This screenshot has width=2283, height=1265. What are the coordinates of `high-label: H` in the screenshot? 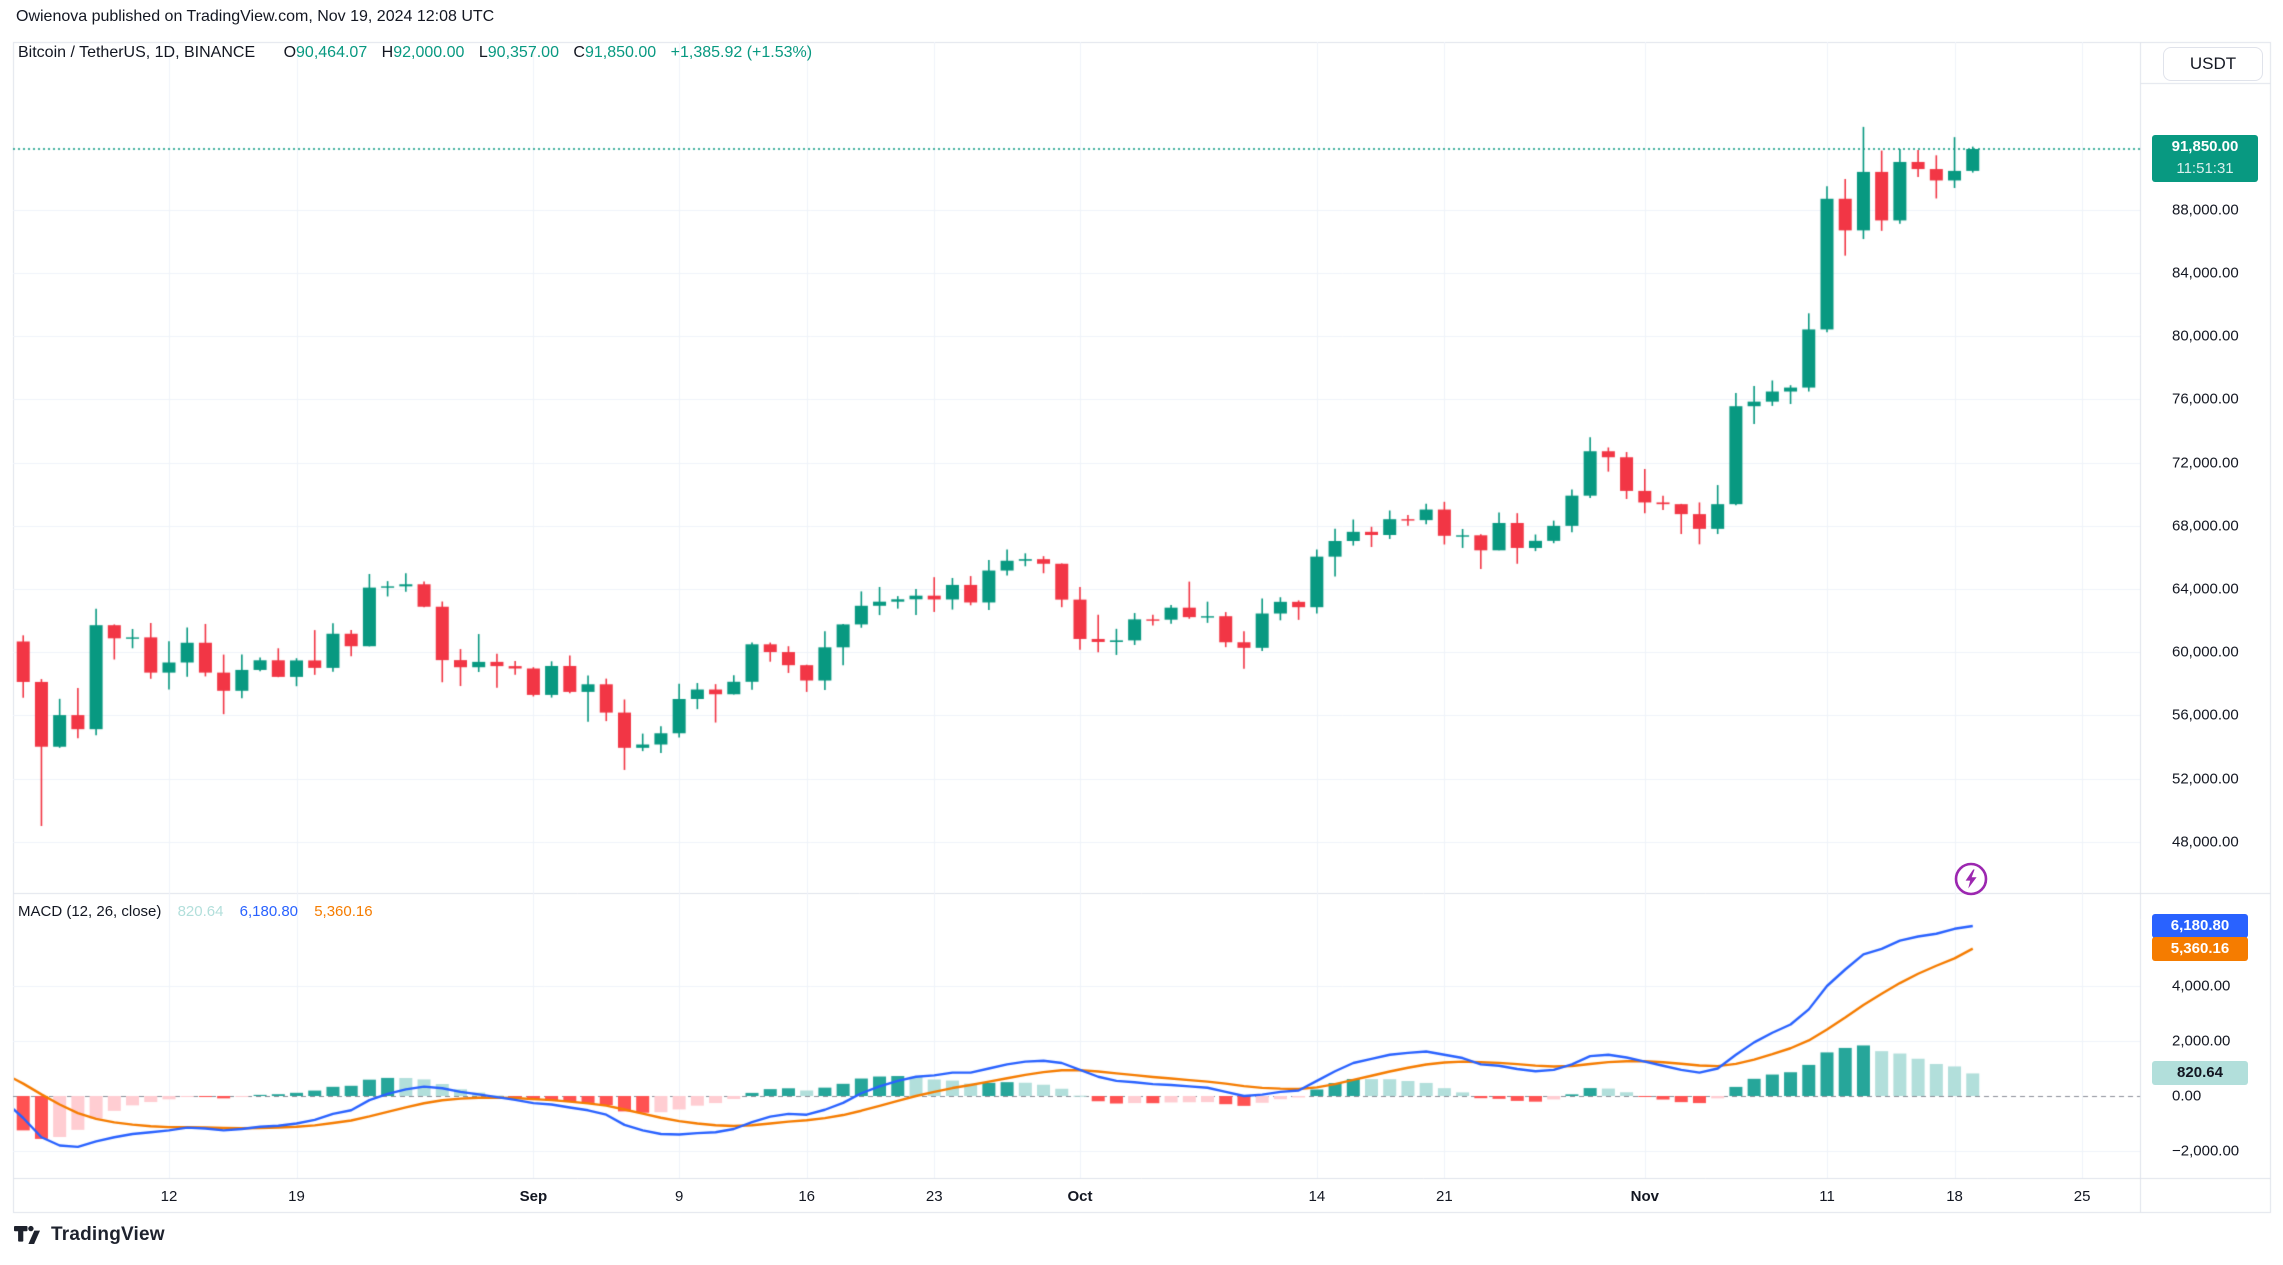 It's located at (387, 52).